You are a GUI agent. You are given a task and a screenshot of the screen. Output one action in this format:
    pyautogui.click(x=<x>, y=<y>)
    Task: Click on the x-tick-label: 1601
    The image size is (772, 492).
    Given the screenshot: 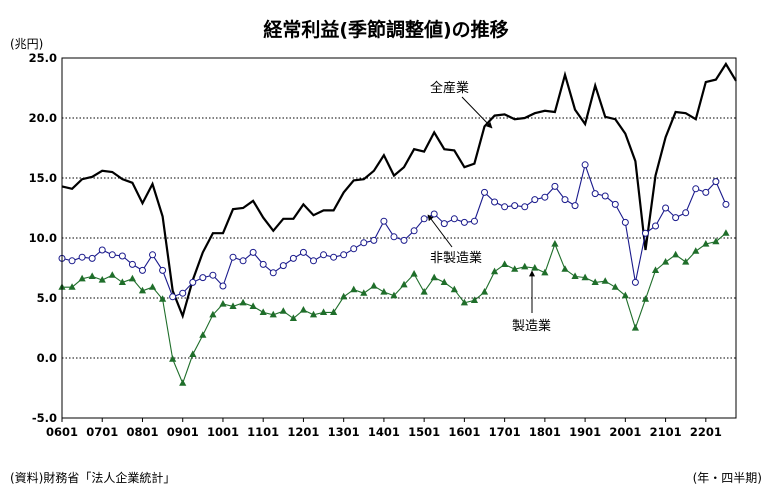 What is the action you would take?
    pyautogui.click(x=464, y=432)
    